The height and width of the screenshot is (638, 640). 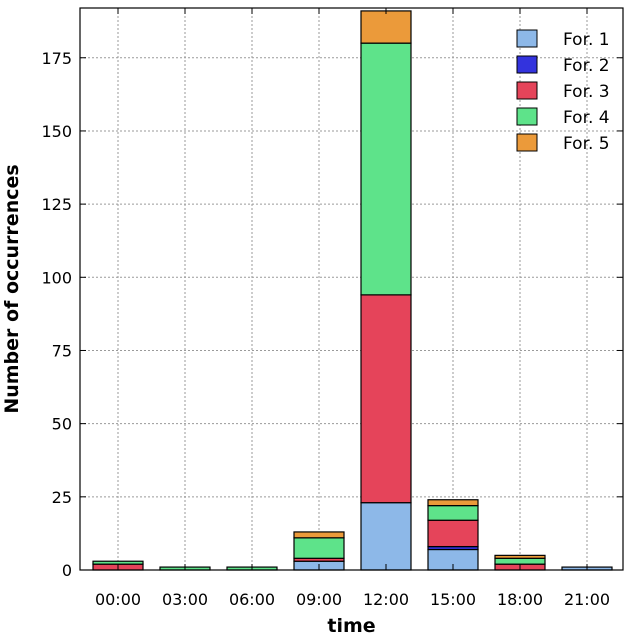 I want to click on x-tick-label: 09:00, so click(x=319, y=599).